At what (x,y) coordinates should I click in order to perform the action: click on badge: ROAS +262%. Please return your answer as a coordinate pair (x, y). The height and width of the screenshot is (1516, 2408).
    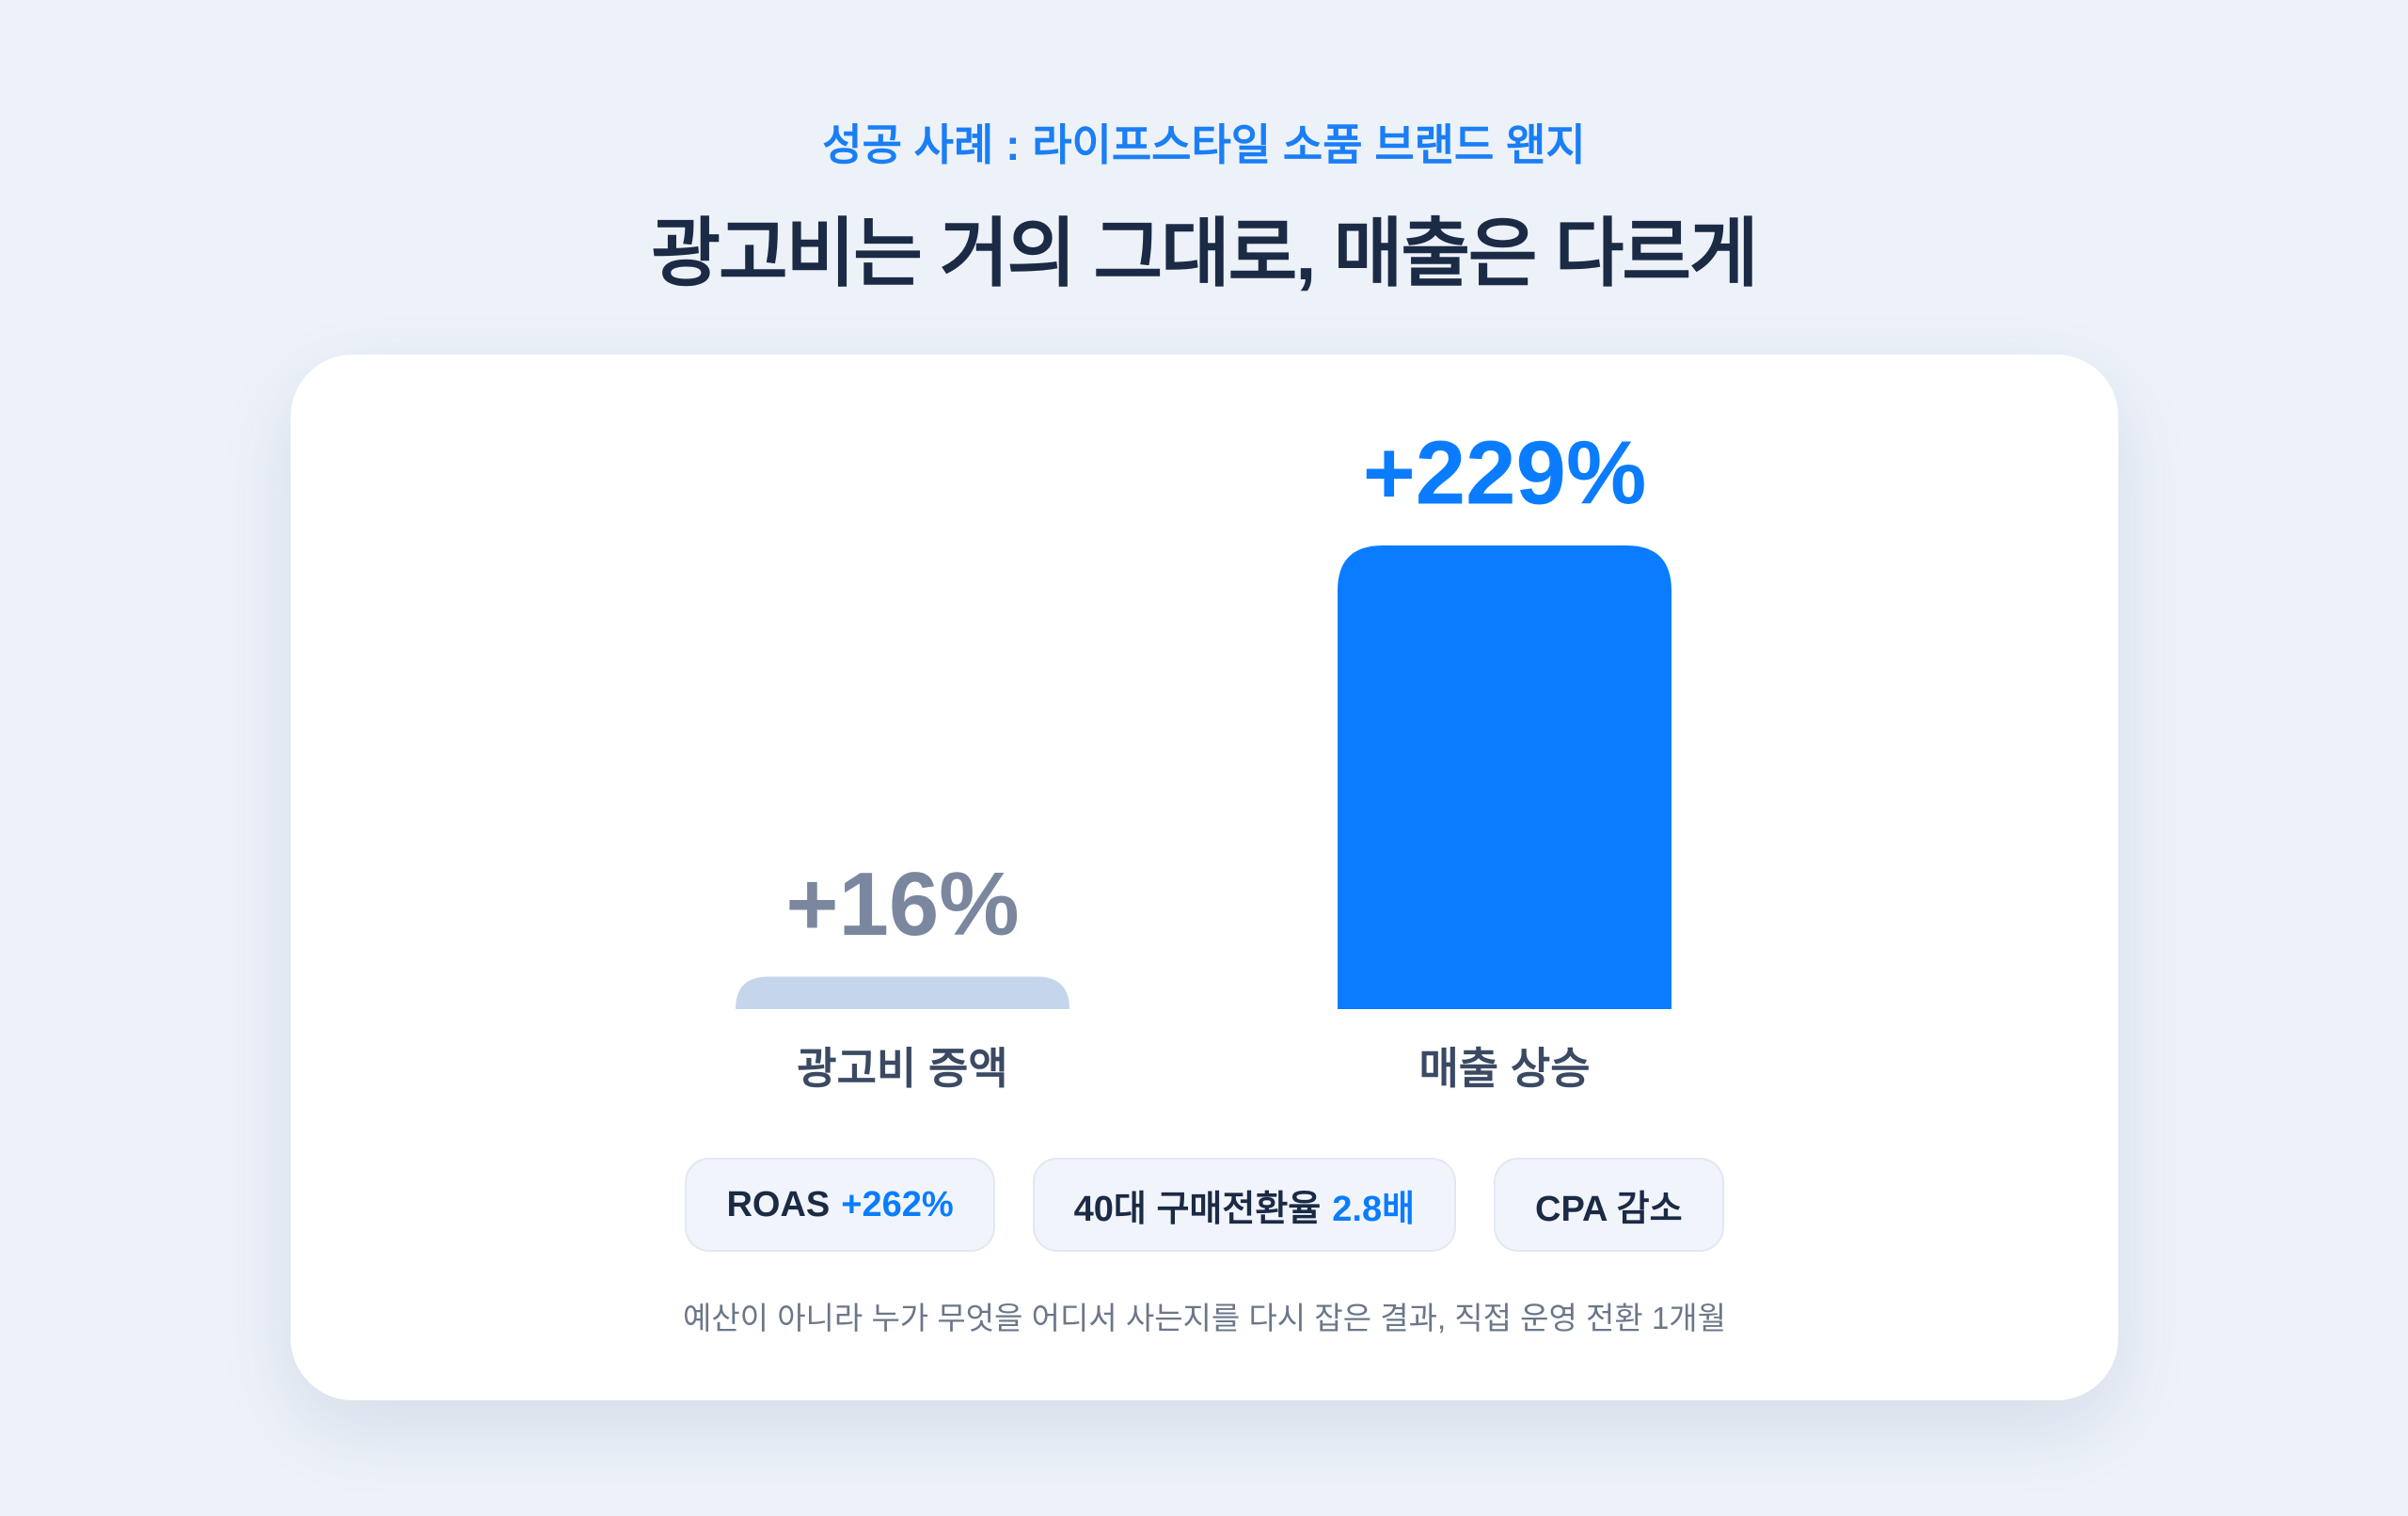
    Looking at the image, I should click on (840, 1205).